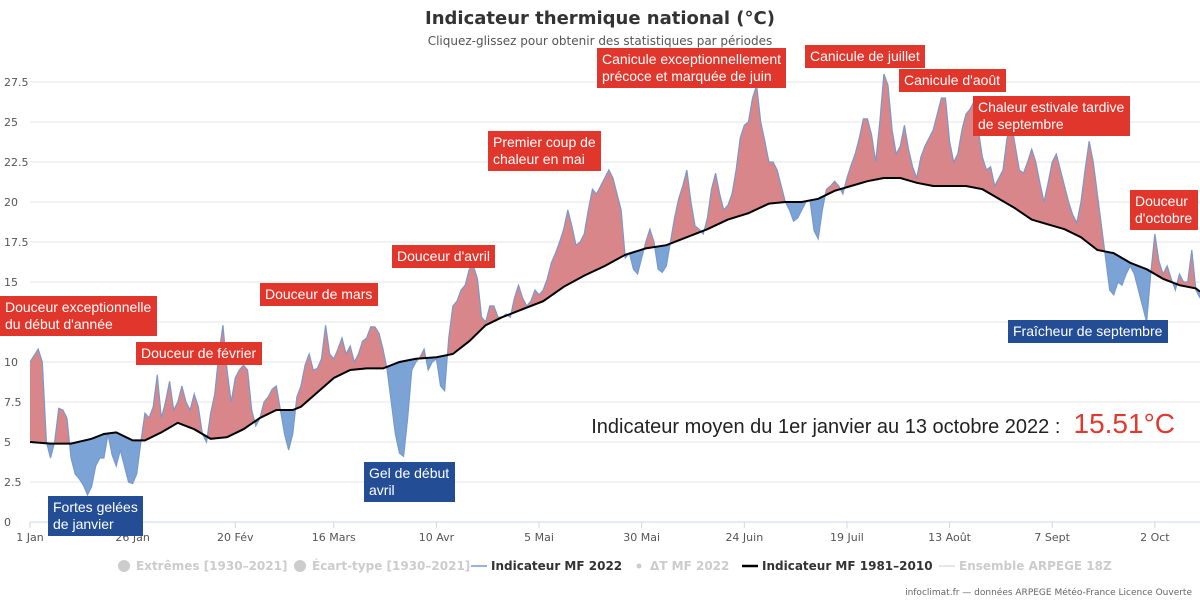  I want to click on y-tick-label: 7.5, so click(13, 402).